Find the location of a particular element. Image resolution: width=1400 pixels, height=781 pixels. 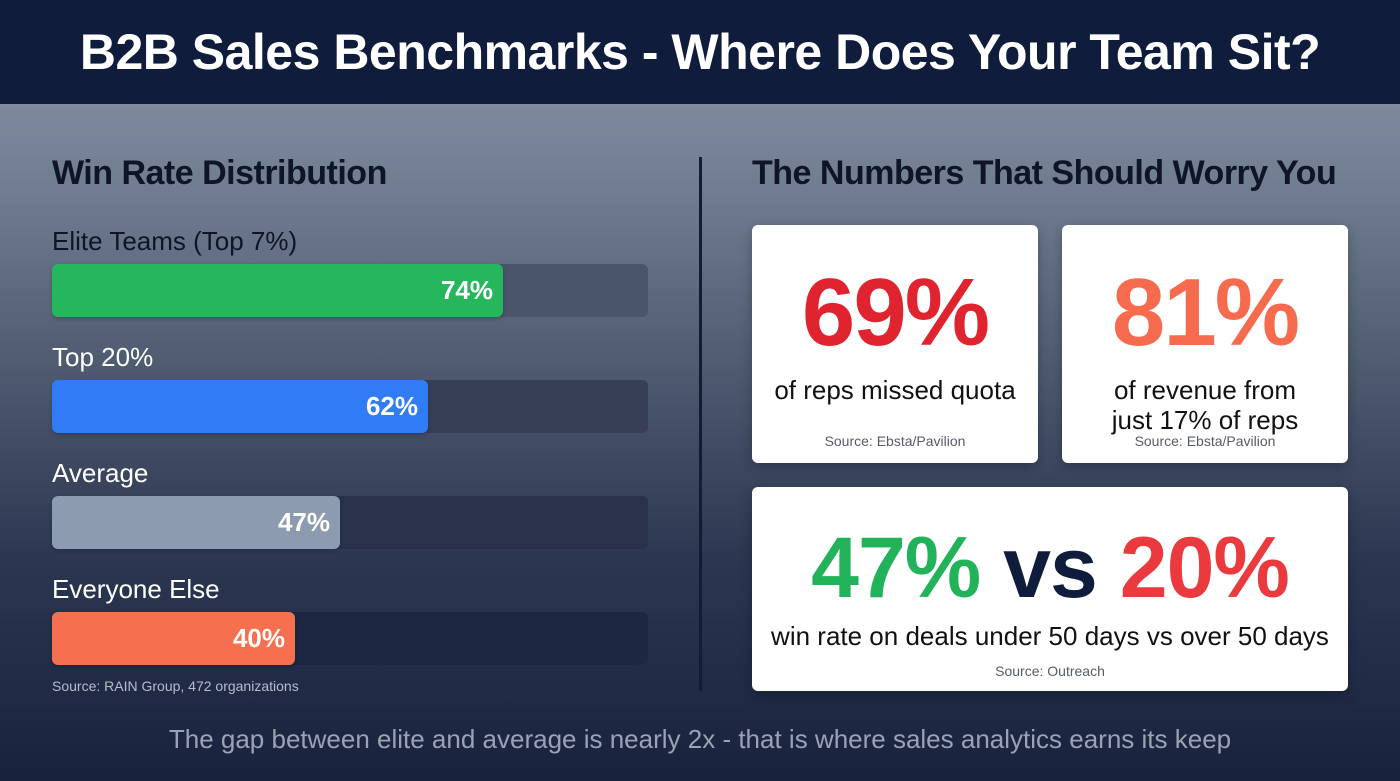

bar-value: 47% is located at coordinates (303, 522).